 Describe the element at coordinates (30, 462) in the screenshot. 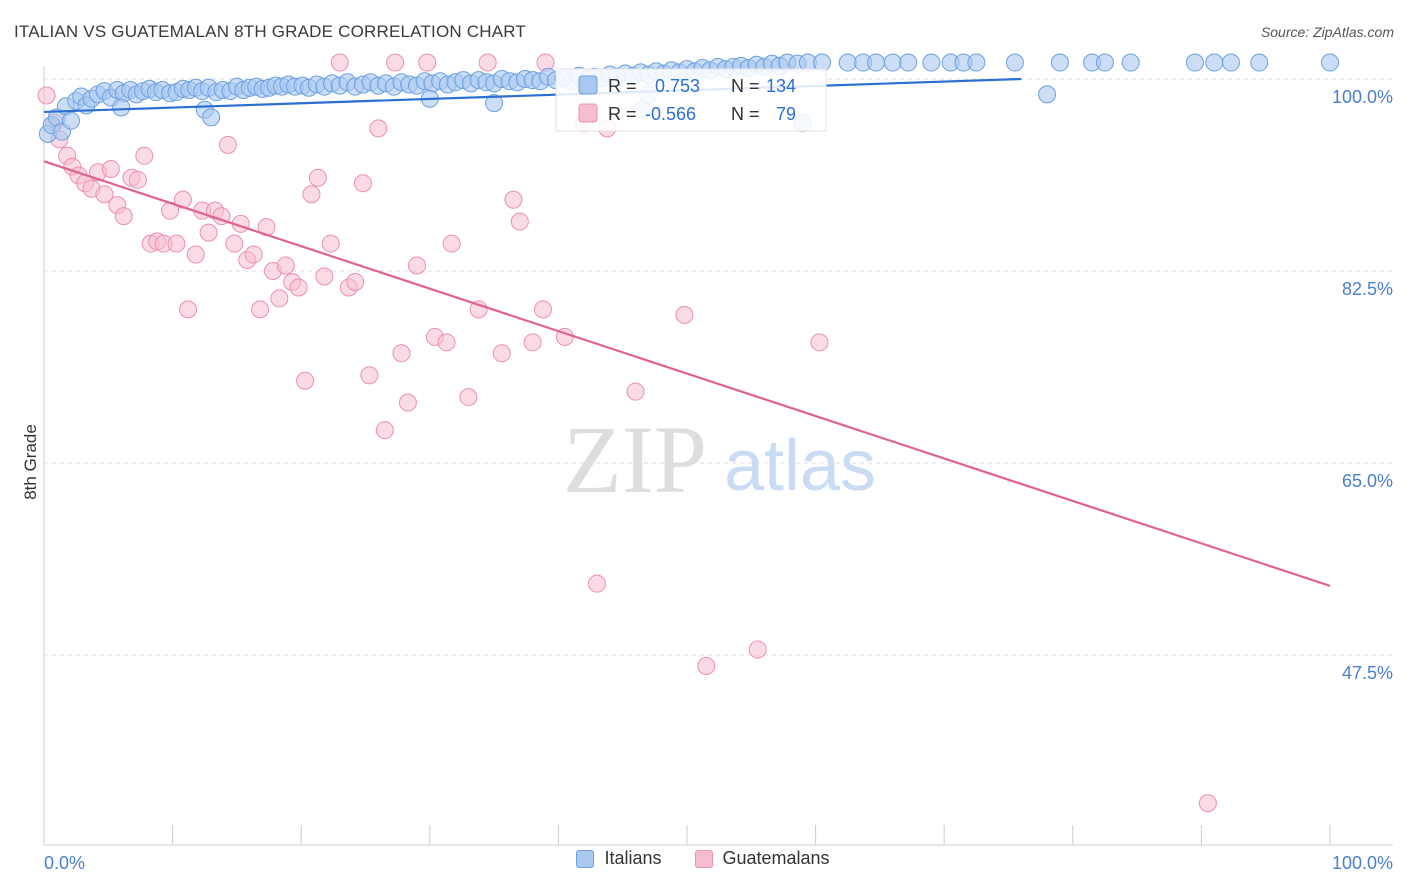

I see `y-axis-label: 8th Grade` at that location.